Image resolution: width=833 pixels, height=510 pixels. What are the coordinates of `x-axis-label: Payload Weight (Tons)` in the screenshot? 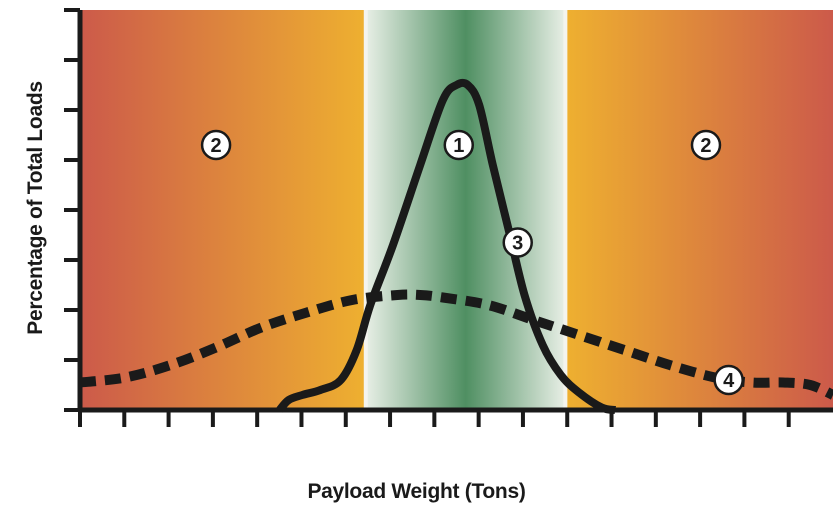 It's located at (416, 491).